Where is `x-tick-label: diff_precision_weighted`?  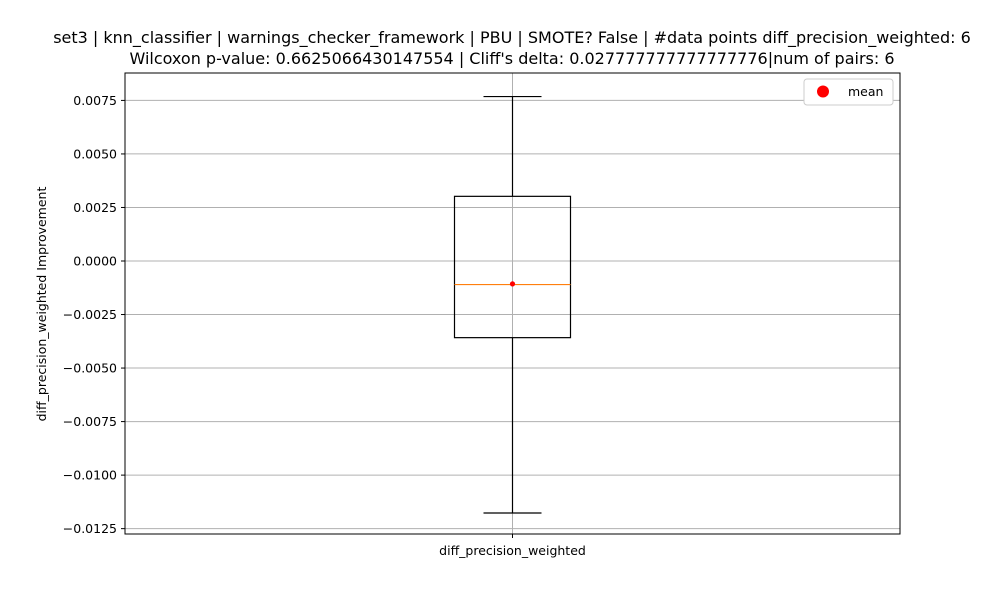
x-tick-label: diff_precision_weighted is located at coordinates (512, 550).